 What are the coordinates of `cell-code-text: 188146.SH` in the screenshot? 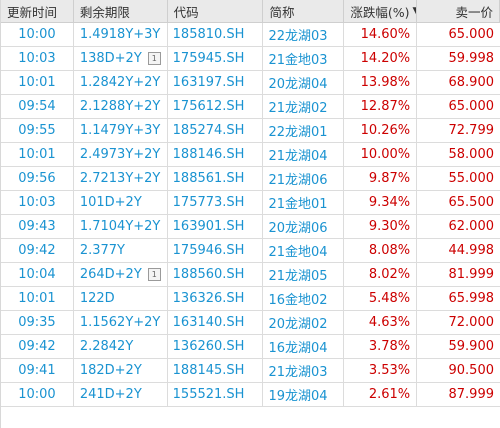 It's located at (208, 154).